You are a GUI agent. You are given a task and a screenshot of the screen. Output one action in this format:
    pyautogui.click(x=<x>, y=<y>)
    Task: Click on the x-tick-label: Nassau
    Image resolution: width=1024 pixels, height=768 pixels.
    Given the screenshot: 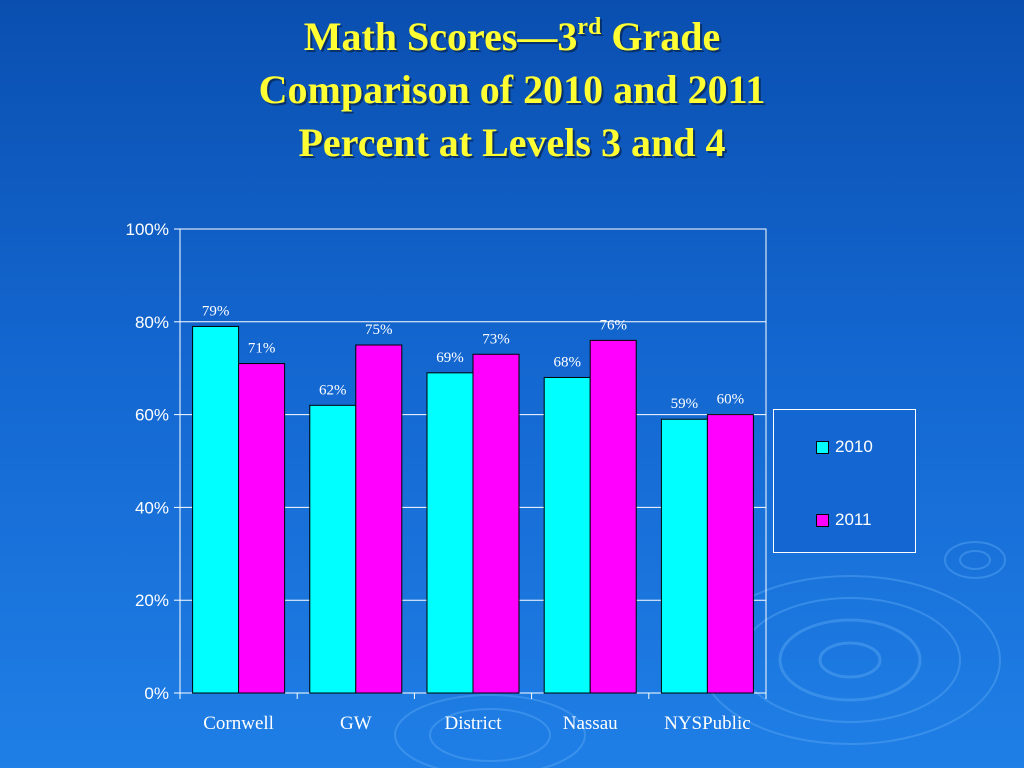 What is the action you would take?
    pyautogui.click(x=590, y=723)
    